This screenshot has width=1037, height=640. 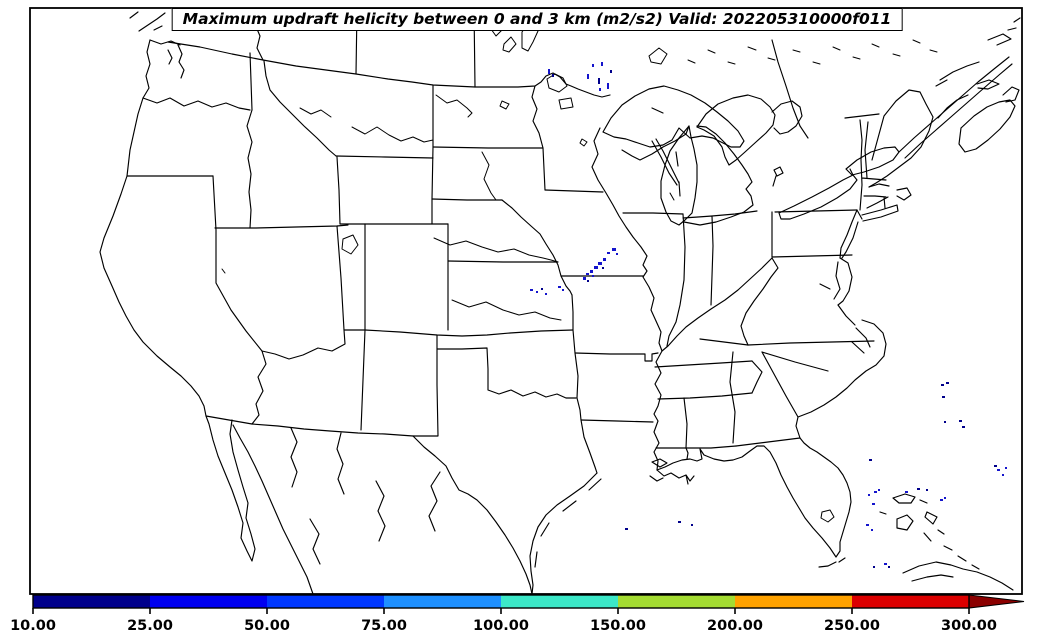 I want to click on green-bay, so click(x=655, y=155).